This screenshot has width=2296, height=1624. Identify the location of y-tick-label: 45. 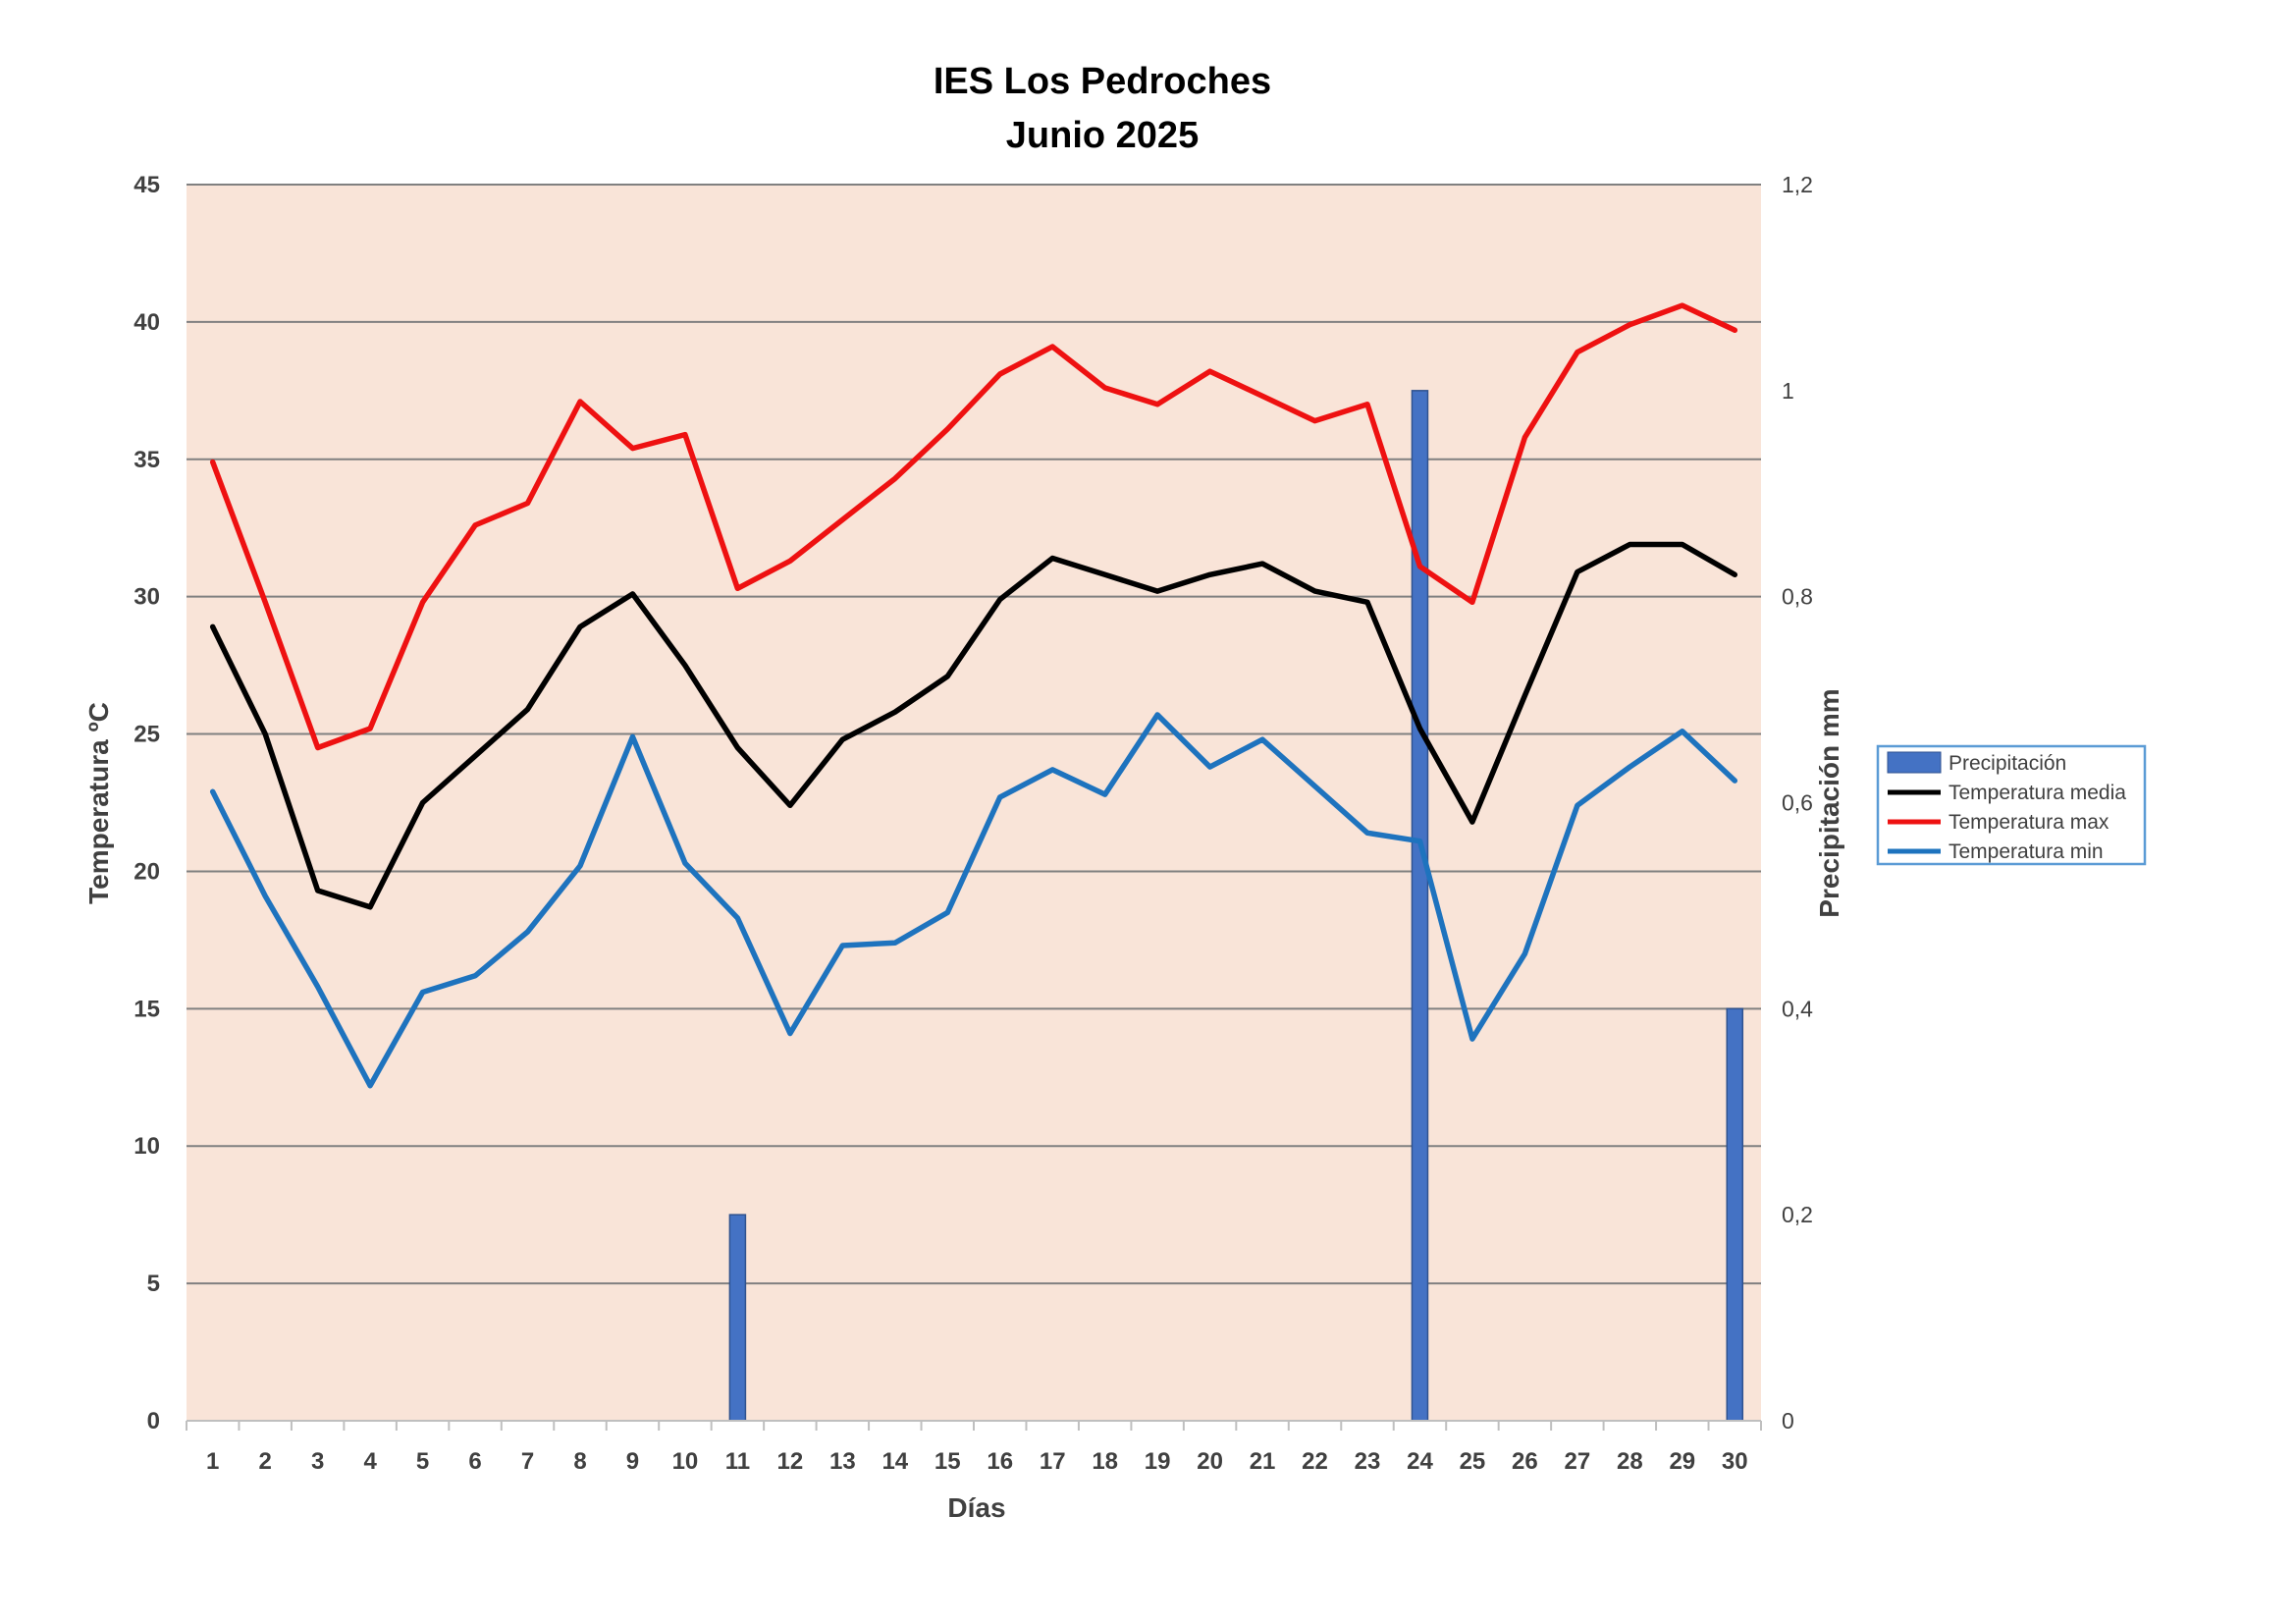
(147, 185).